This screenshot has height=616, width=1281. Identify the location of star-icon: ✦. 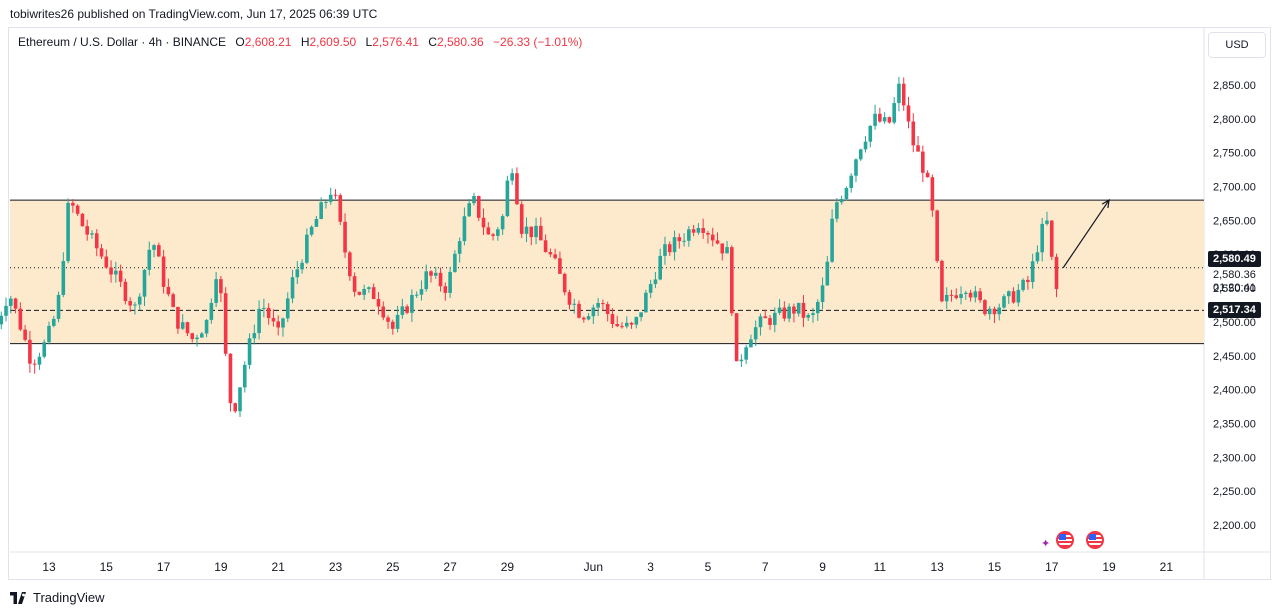
(1046, 544).